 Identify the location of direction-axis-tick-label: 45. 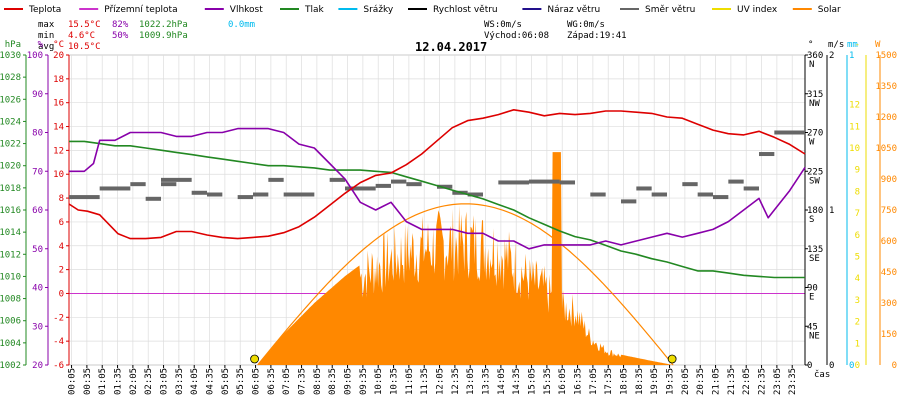
(812, 327).